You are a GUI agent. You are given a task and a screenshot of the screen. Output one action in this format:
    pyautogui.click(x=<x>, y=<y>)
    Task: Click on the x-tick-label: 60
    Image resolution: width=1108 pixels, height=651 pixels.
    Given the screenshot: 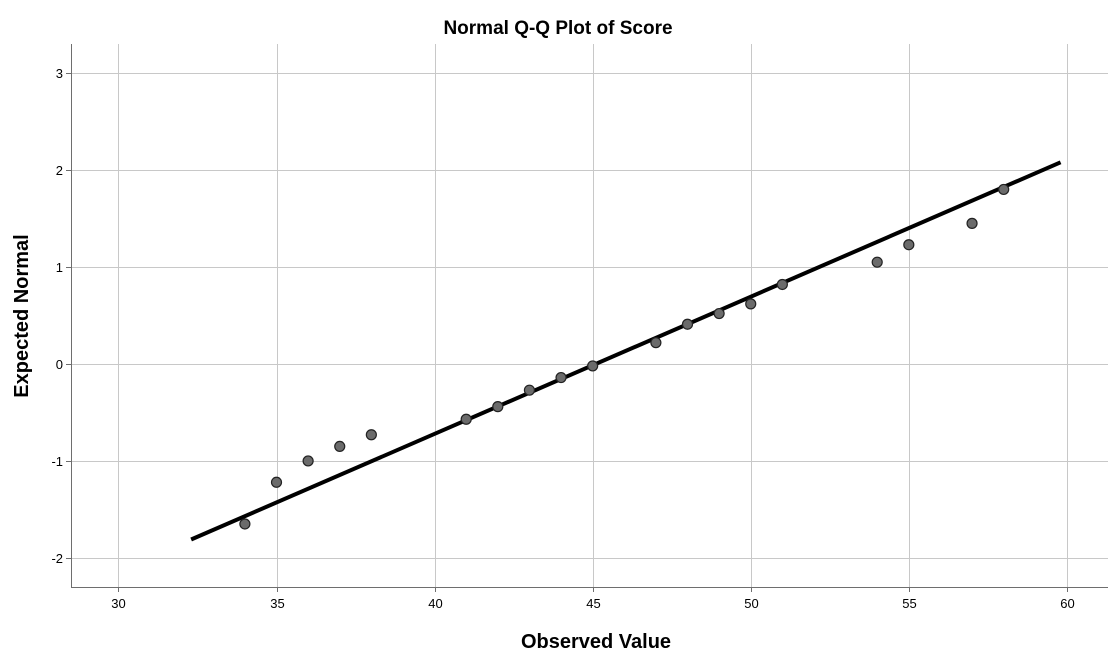 What is the action you would take?
    pyautogui.click(x=1067, y=603)
    